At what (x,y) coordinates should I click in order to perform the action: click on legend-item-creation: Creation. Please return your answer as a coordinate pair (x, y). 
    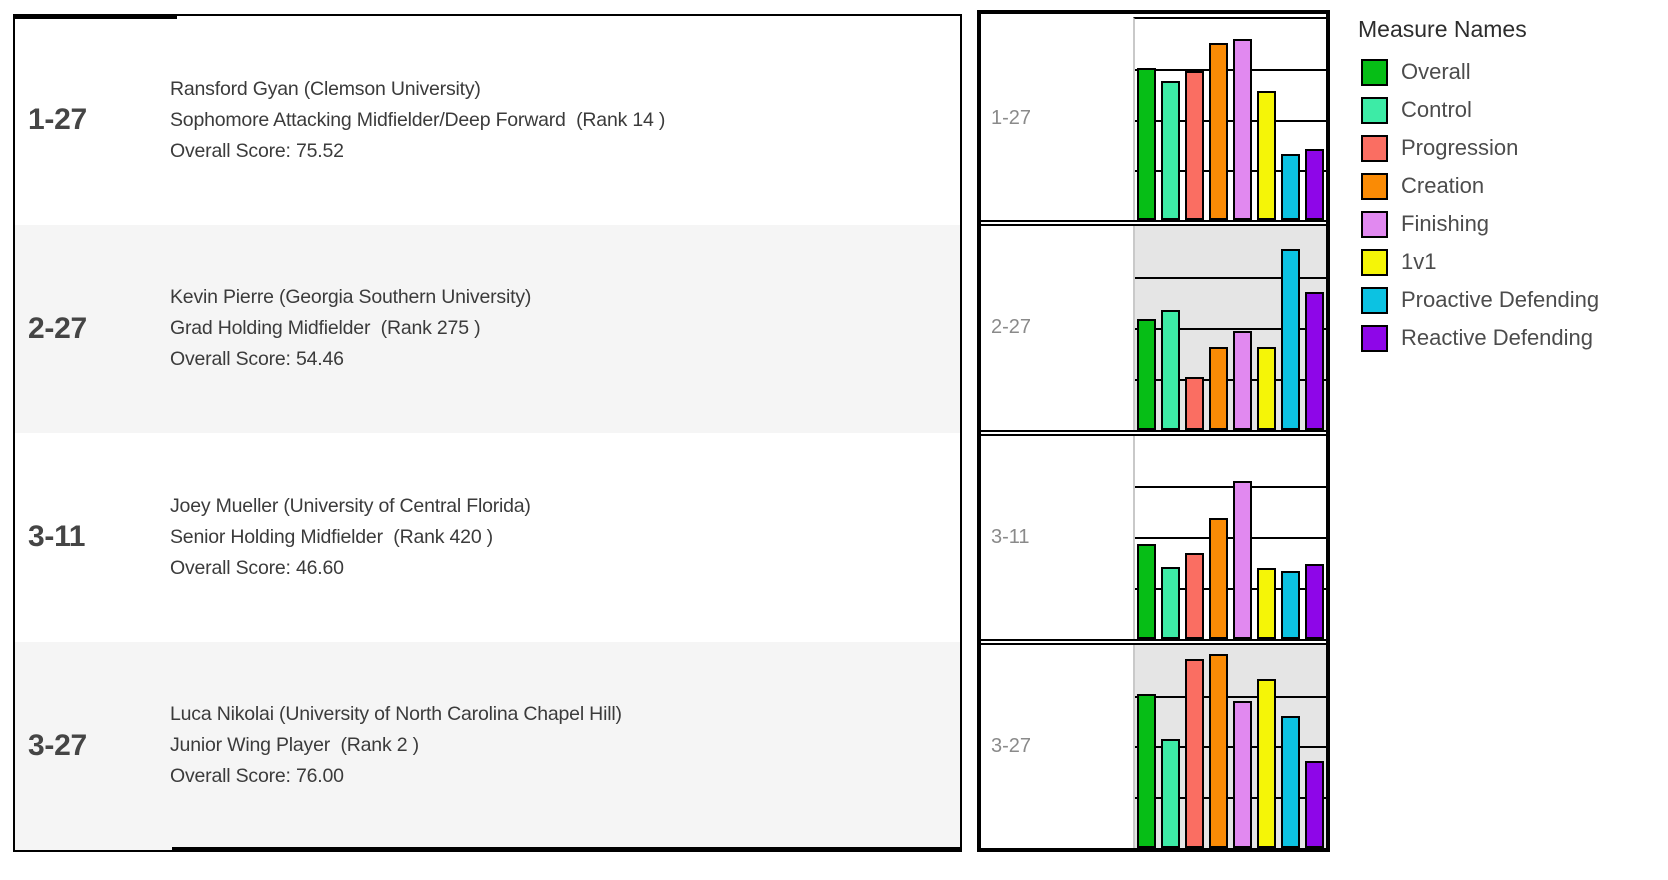
    Looking at the image, I should click on (1506, 186).